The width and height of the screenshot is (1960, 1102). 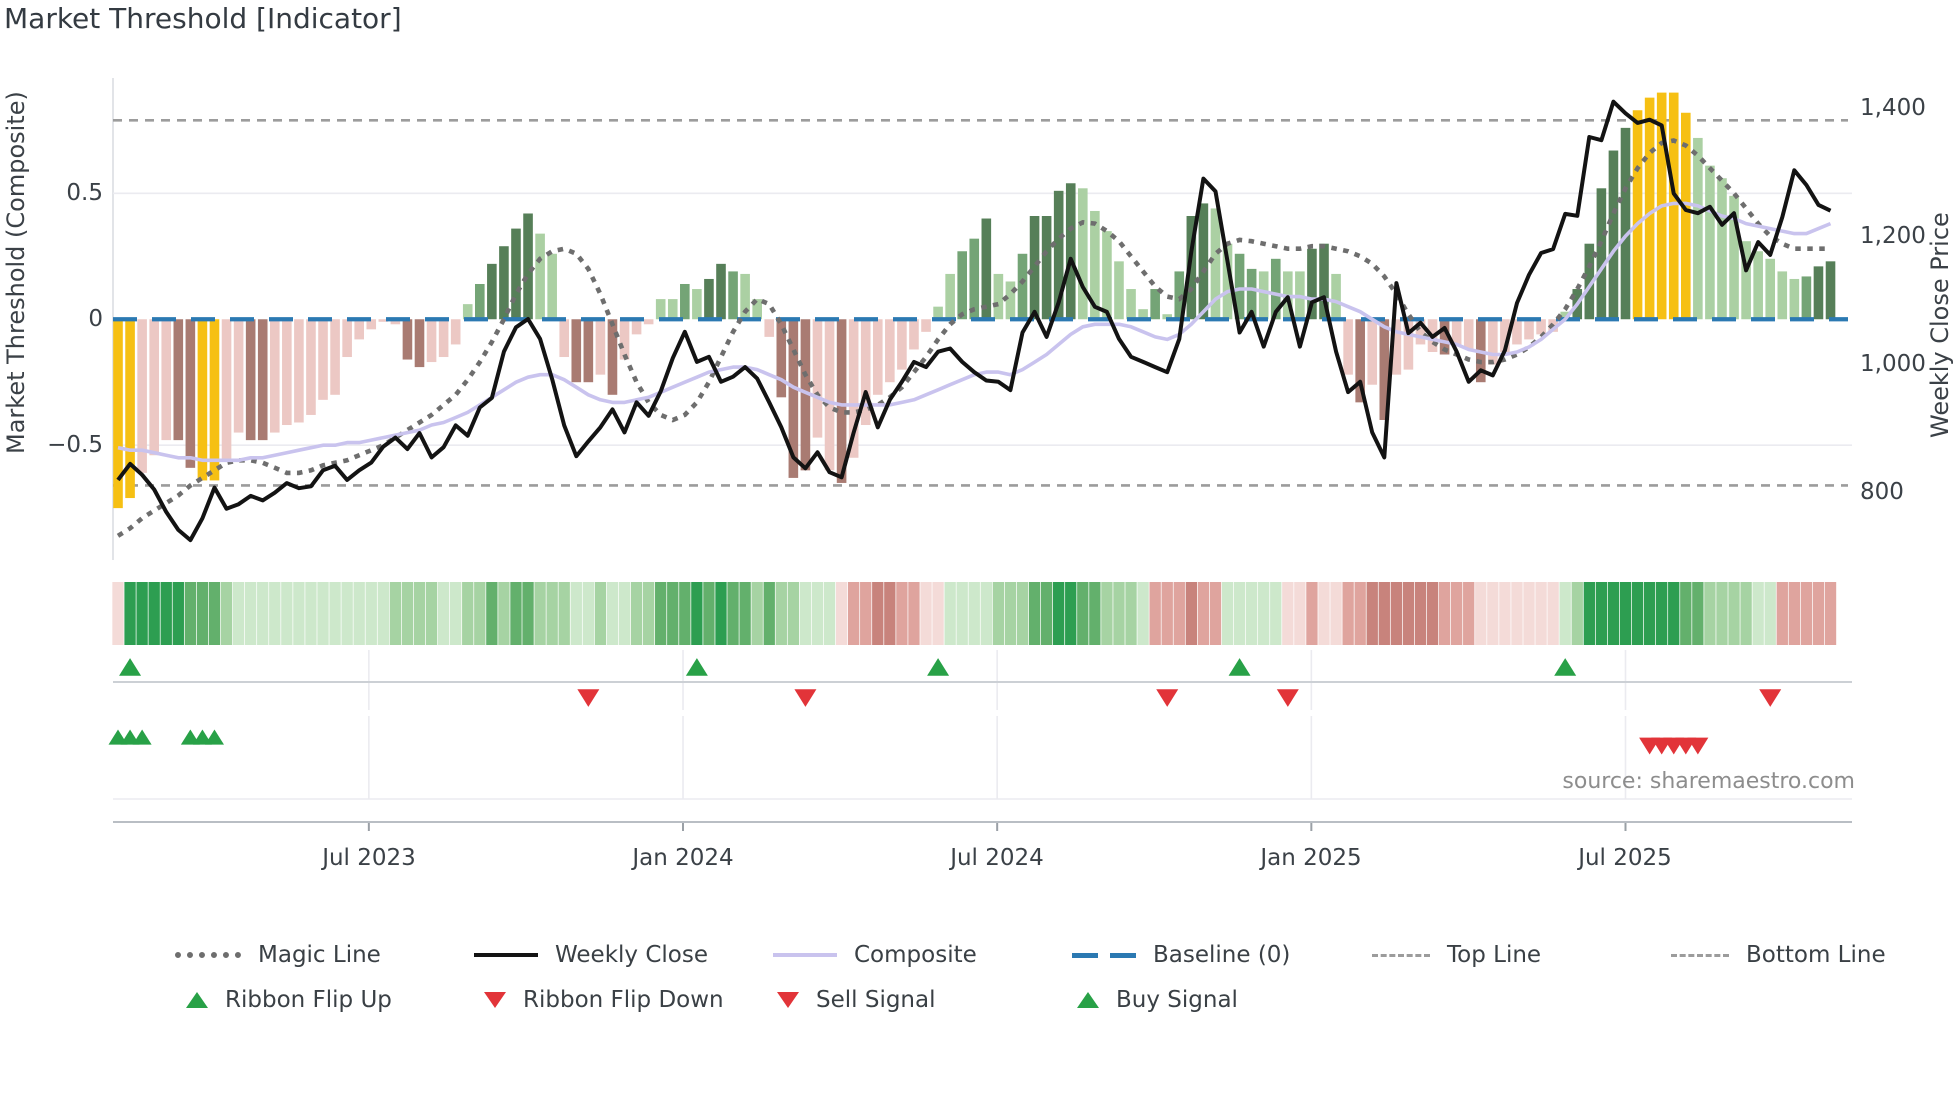 What do you see at coordinates (202, 737) in the screenshot?
I see `buy-signal-marker` at bounding box center [202, 737].